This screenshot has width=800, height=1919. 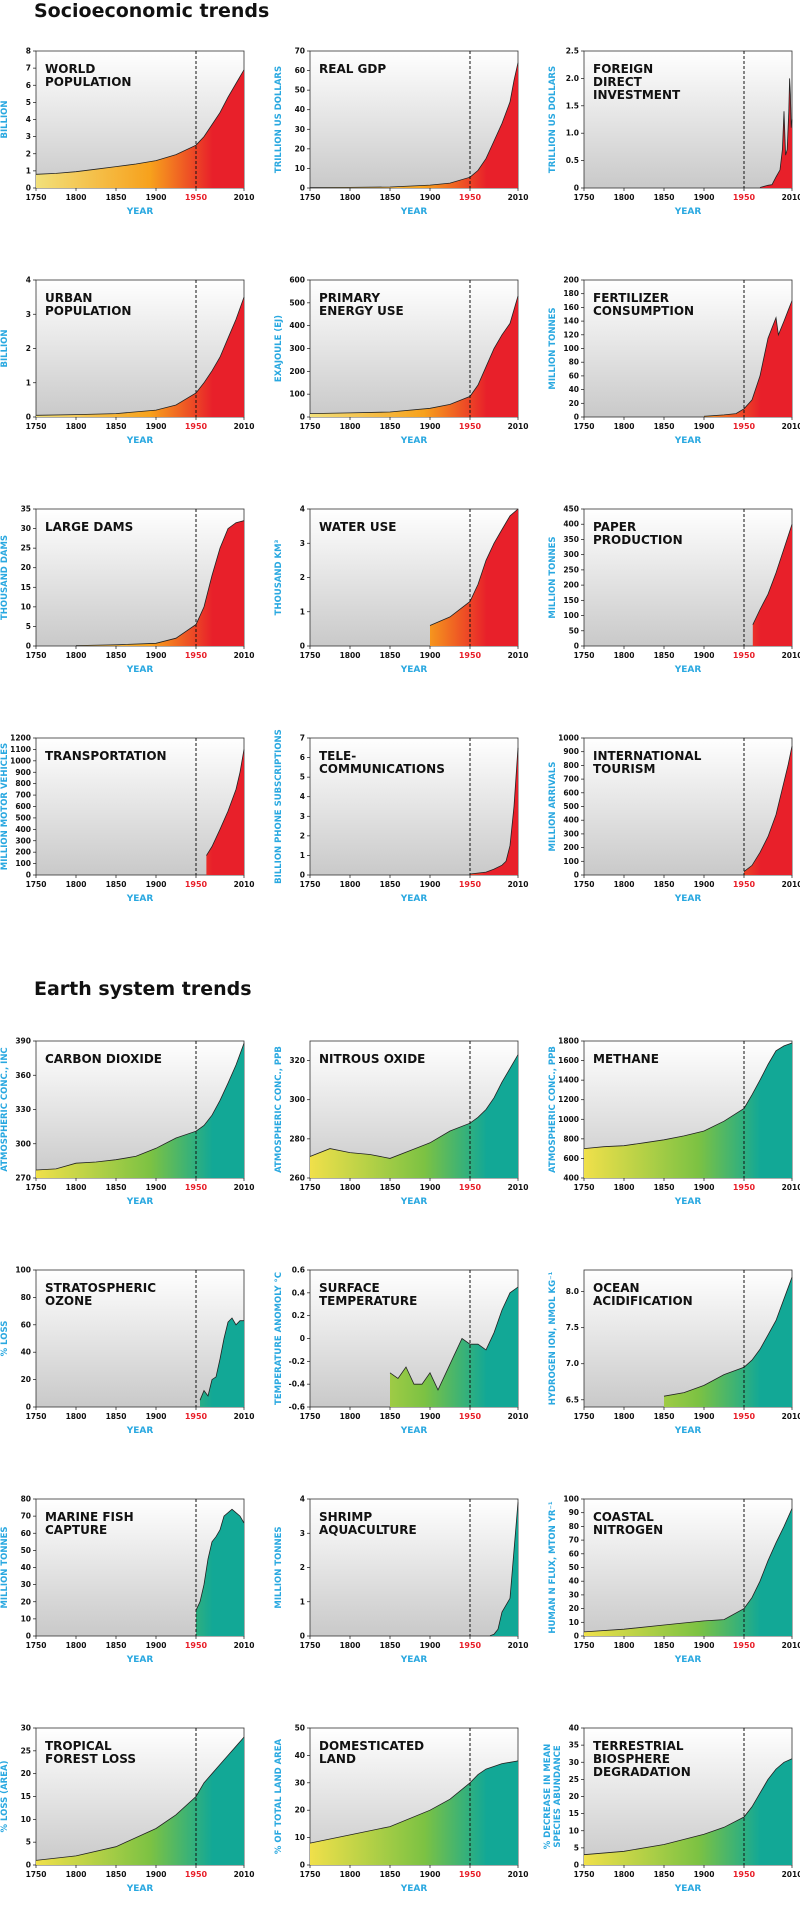 What do you see at coordinates (574, 1622) in the screenshot?
I see `y-tick-label: 10` at bounding box center [574, 1622].